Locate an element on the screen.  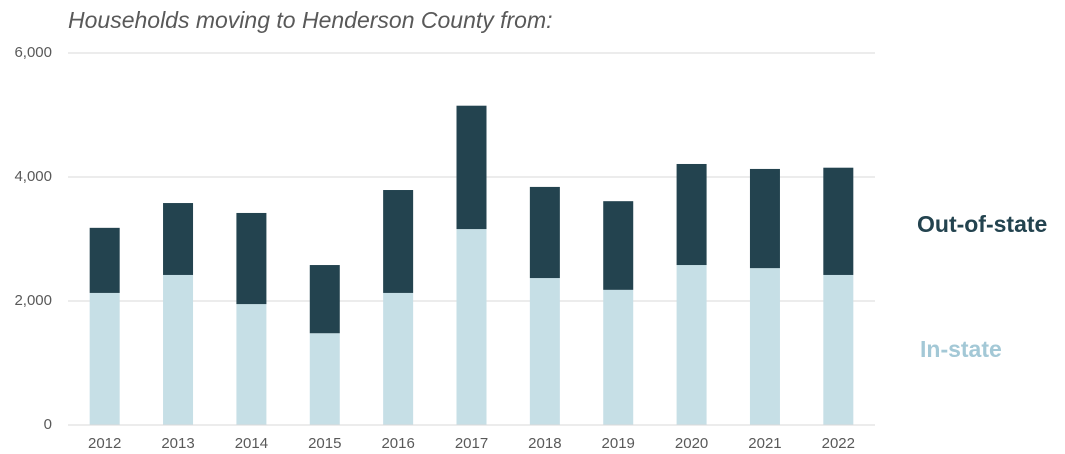
legend-label: Out-of-state is located at coordinates (982, 224).